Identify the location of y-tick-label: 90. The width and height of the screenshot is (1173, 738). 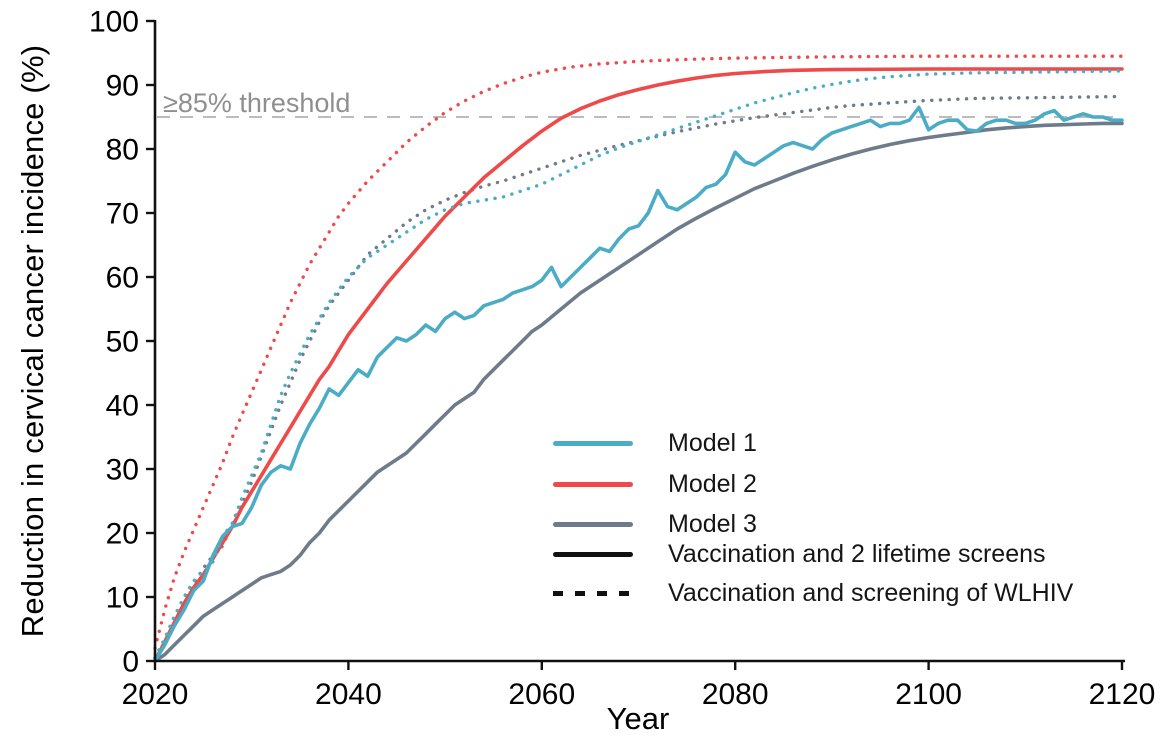
(122, 86).